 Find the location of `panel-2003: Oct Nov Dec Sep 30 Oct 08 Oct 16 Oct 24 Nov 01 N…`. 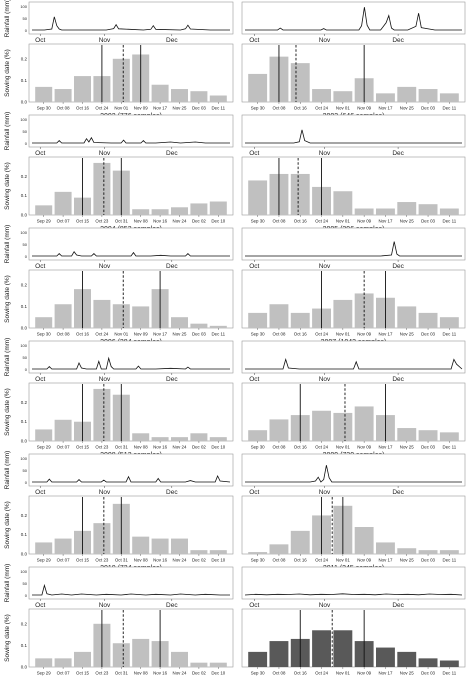

panel-2003: Oct Nov Dec Sep 30 Oct 08 Oct 16 Oct 24 Nov 01 N… is located at coordinates (353, 60).